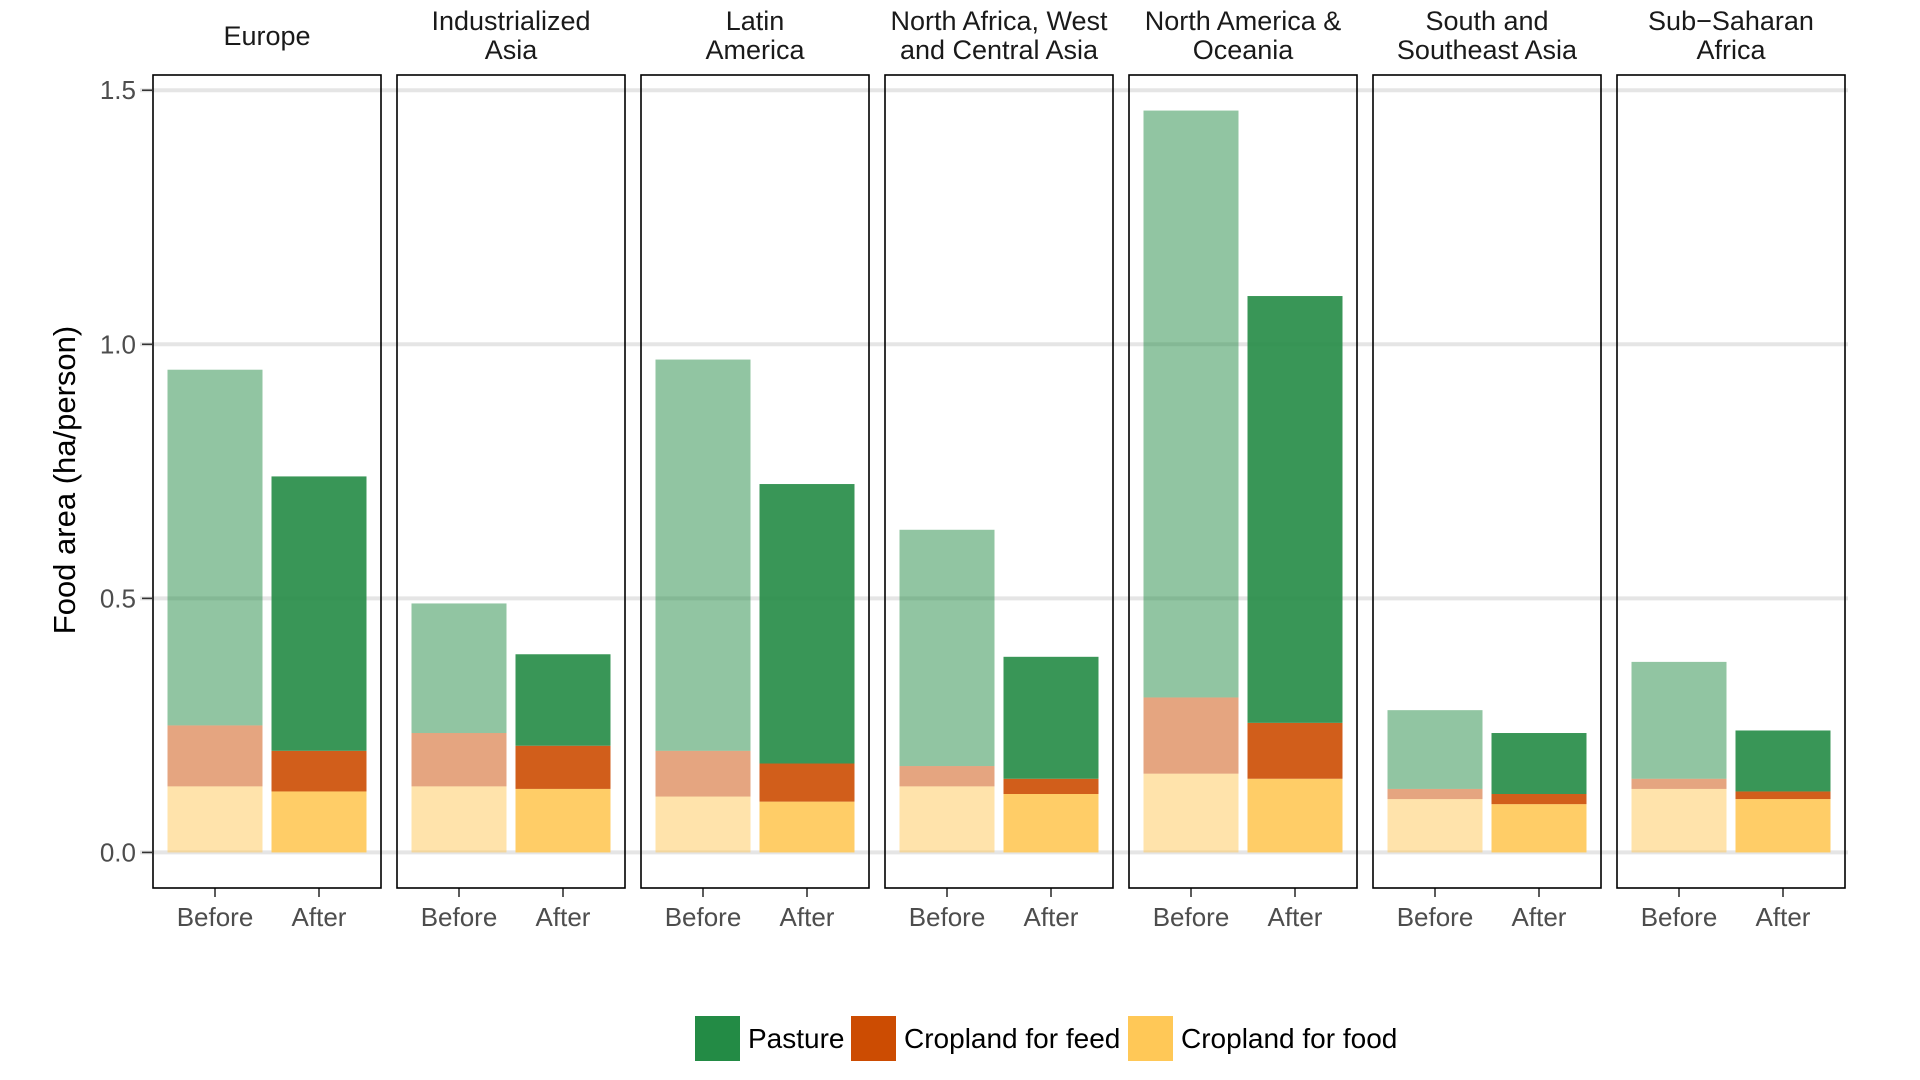  I want to click on bar-europe-before-cropland-for-feed, so click(215, 756).